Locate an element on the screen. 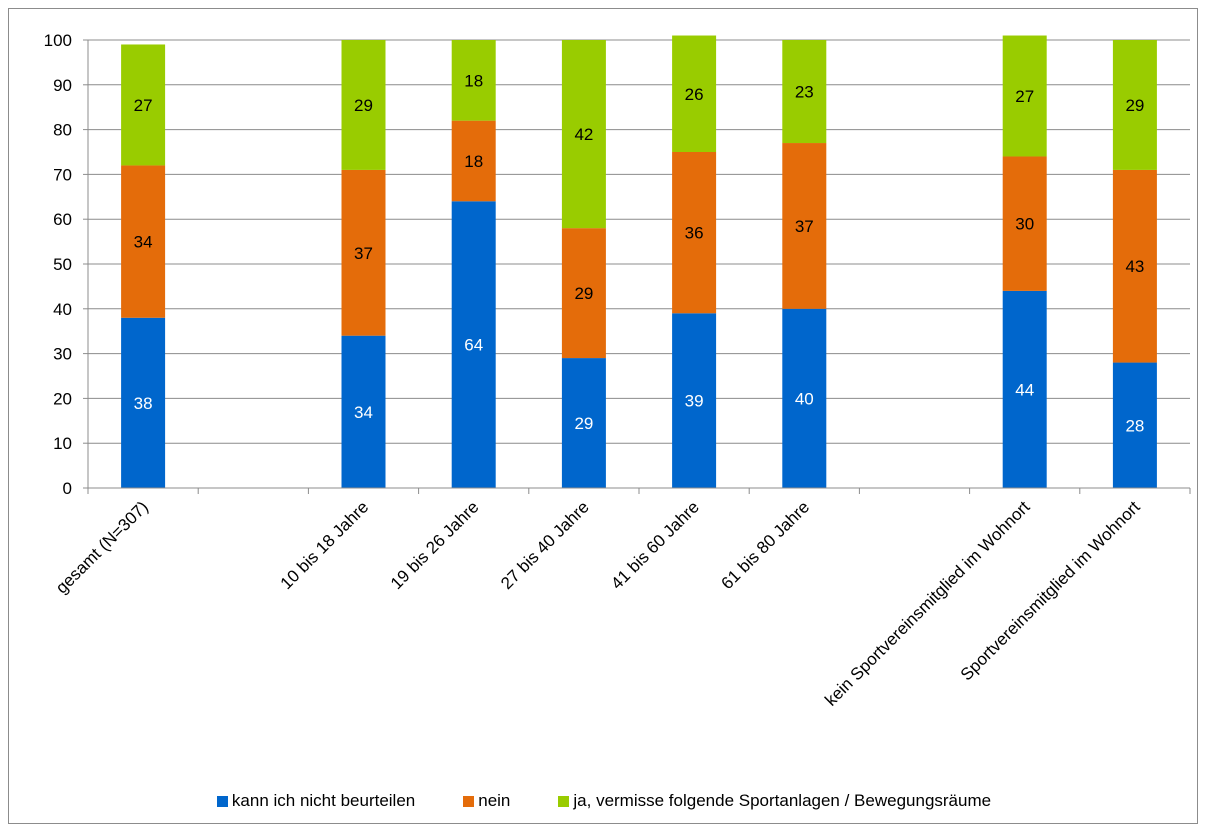  category-label: 61 bis 80 Jahre is located at coordinates (765, 545).